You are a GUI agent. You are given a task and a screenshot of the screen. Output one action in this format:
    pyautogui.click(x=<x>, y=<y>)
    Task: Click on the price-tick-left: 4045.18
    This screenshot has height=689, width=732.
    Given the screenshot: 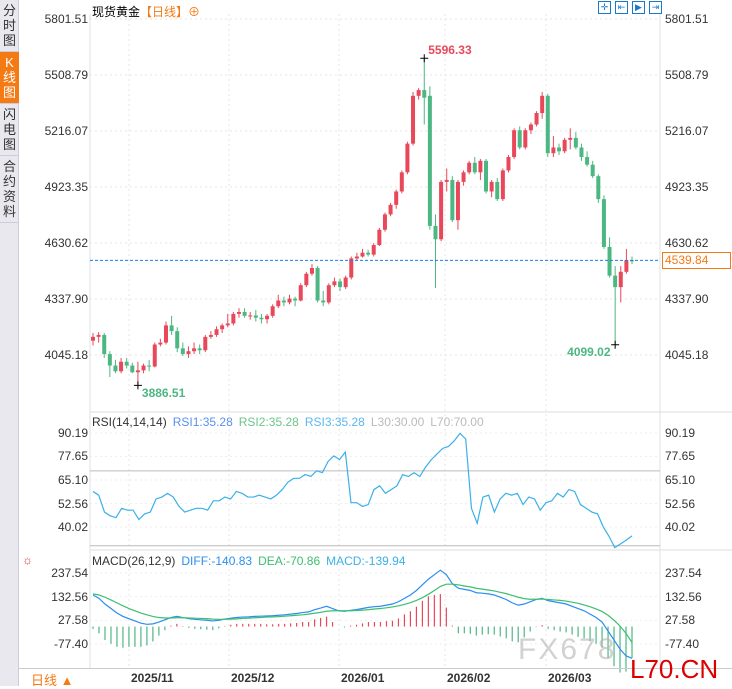 What is the action you would take?
    pyautogui.click(x=66, y=355)
    